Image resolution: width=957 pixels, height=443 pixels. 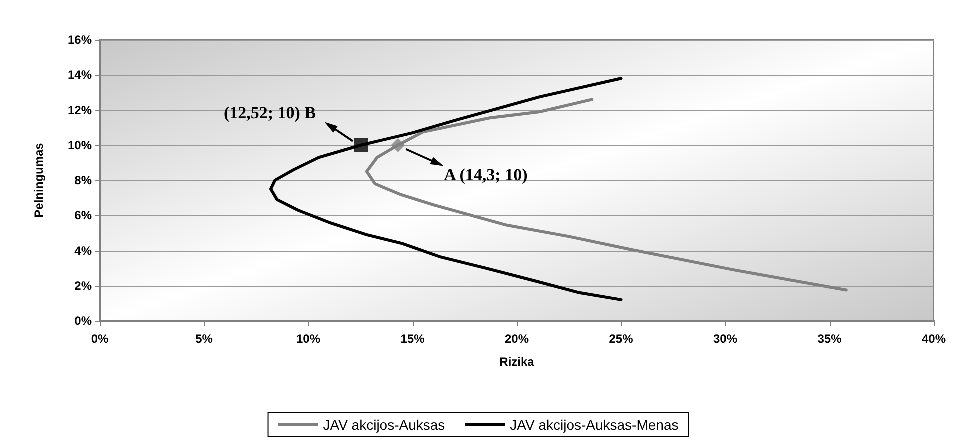 I want to click on legend-label: JAV akcijos-Auksas-Menas, so click(x=594, y=425).